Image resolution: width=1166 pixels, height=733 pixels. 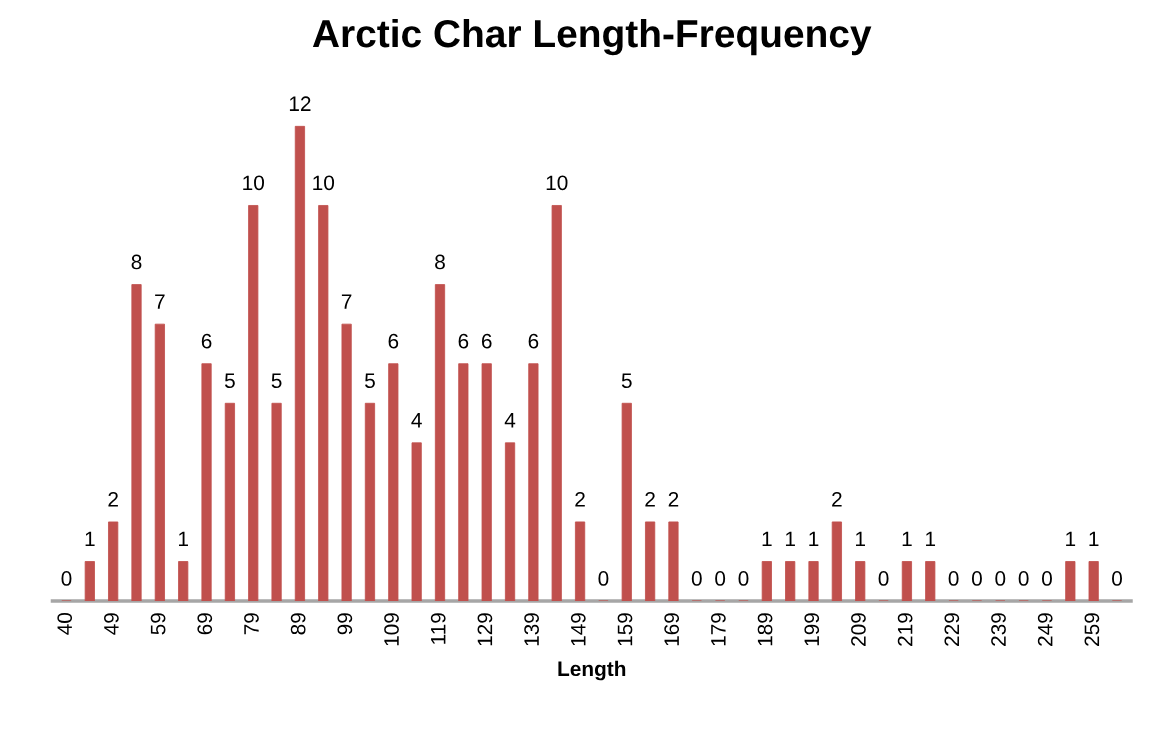 What do you see at coordinates (765, 629) in the screenshot?
I see `x-tick-label: 189` at bounding box center [765, 629].